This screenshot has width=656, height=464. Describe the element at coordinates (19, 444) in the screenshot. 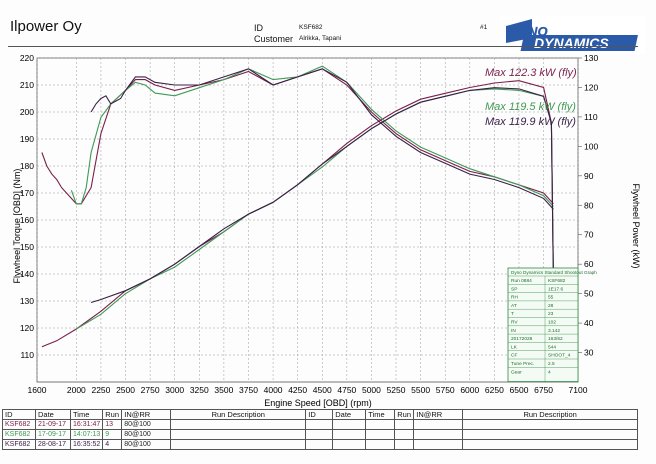

I see `row3-id: KSF682` at that location.